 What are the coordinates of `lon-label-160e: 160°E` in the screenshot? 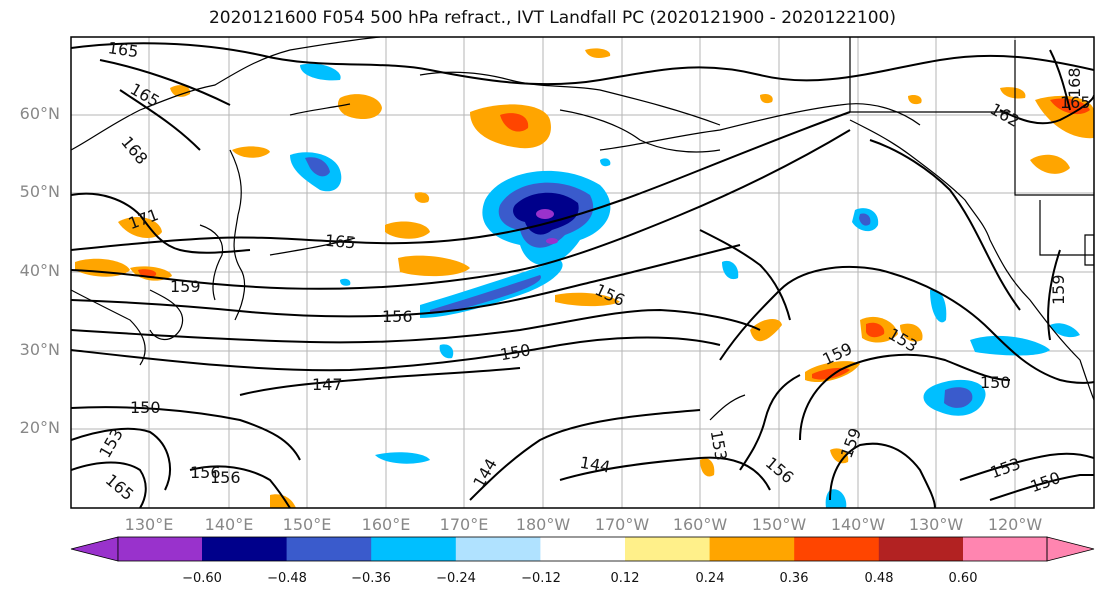 It's located at (386, 524).